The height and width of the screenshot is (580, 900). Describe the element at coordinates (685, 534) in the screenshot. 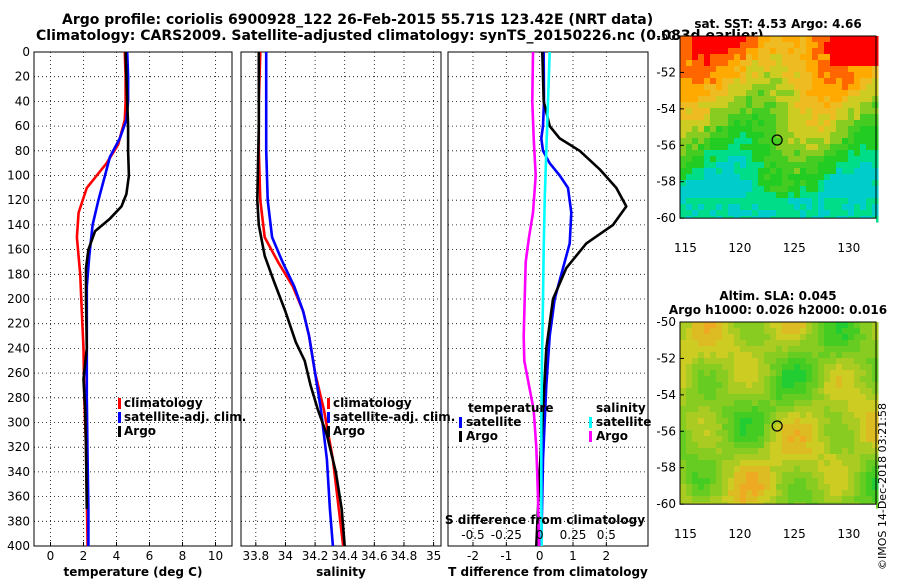

I see `map-x-tick-label: 115` at that location.